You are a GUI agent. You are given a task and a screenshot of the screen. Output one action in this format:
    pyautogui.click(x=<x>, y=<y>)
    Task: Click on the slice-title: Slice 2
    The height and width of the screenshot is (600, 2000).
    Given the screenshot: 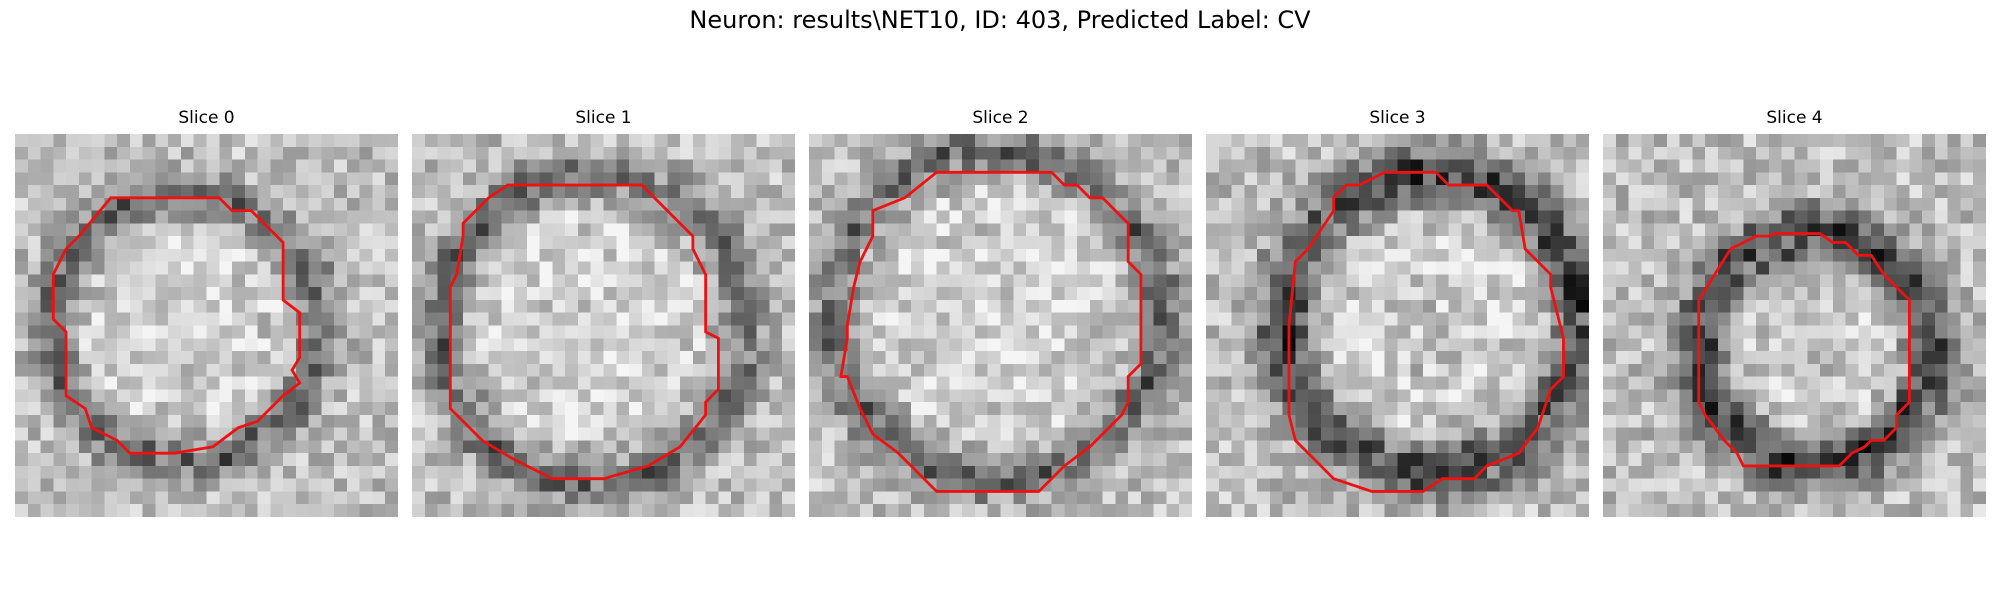 What is the action you would take?
    pyautogui.click(x=1000, y=118)
    